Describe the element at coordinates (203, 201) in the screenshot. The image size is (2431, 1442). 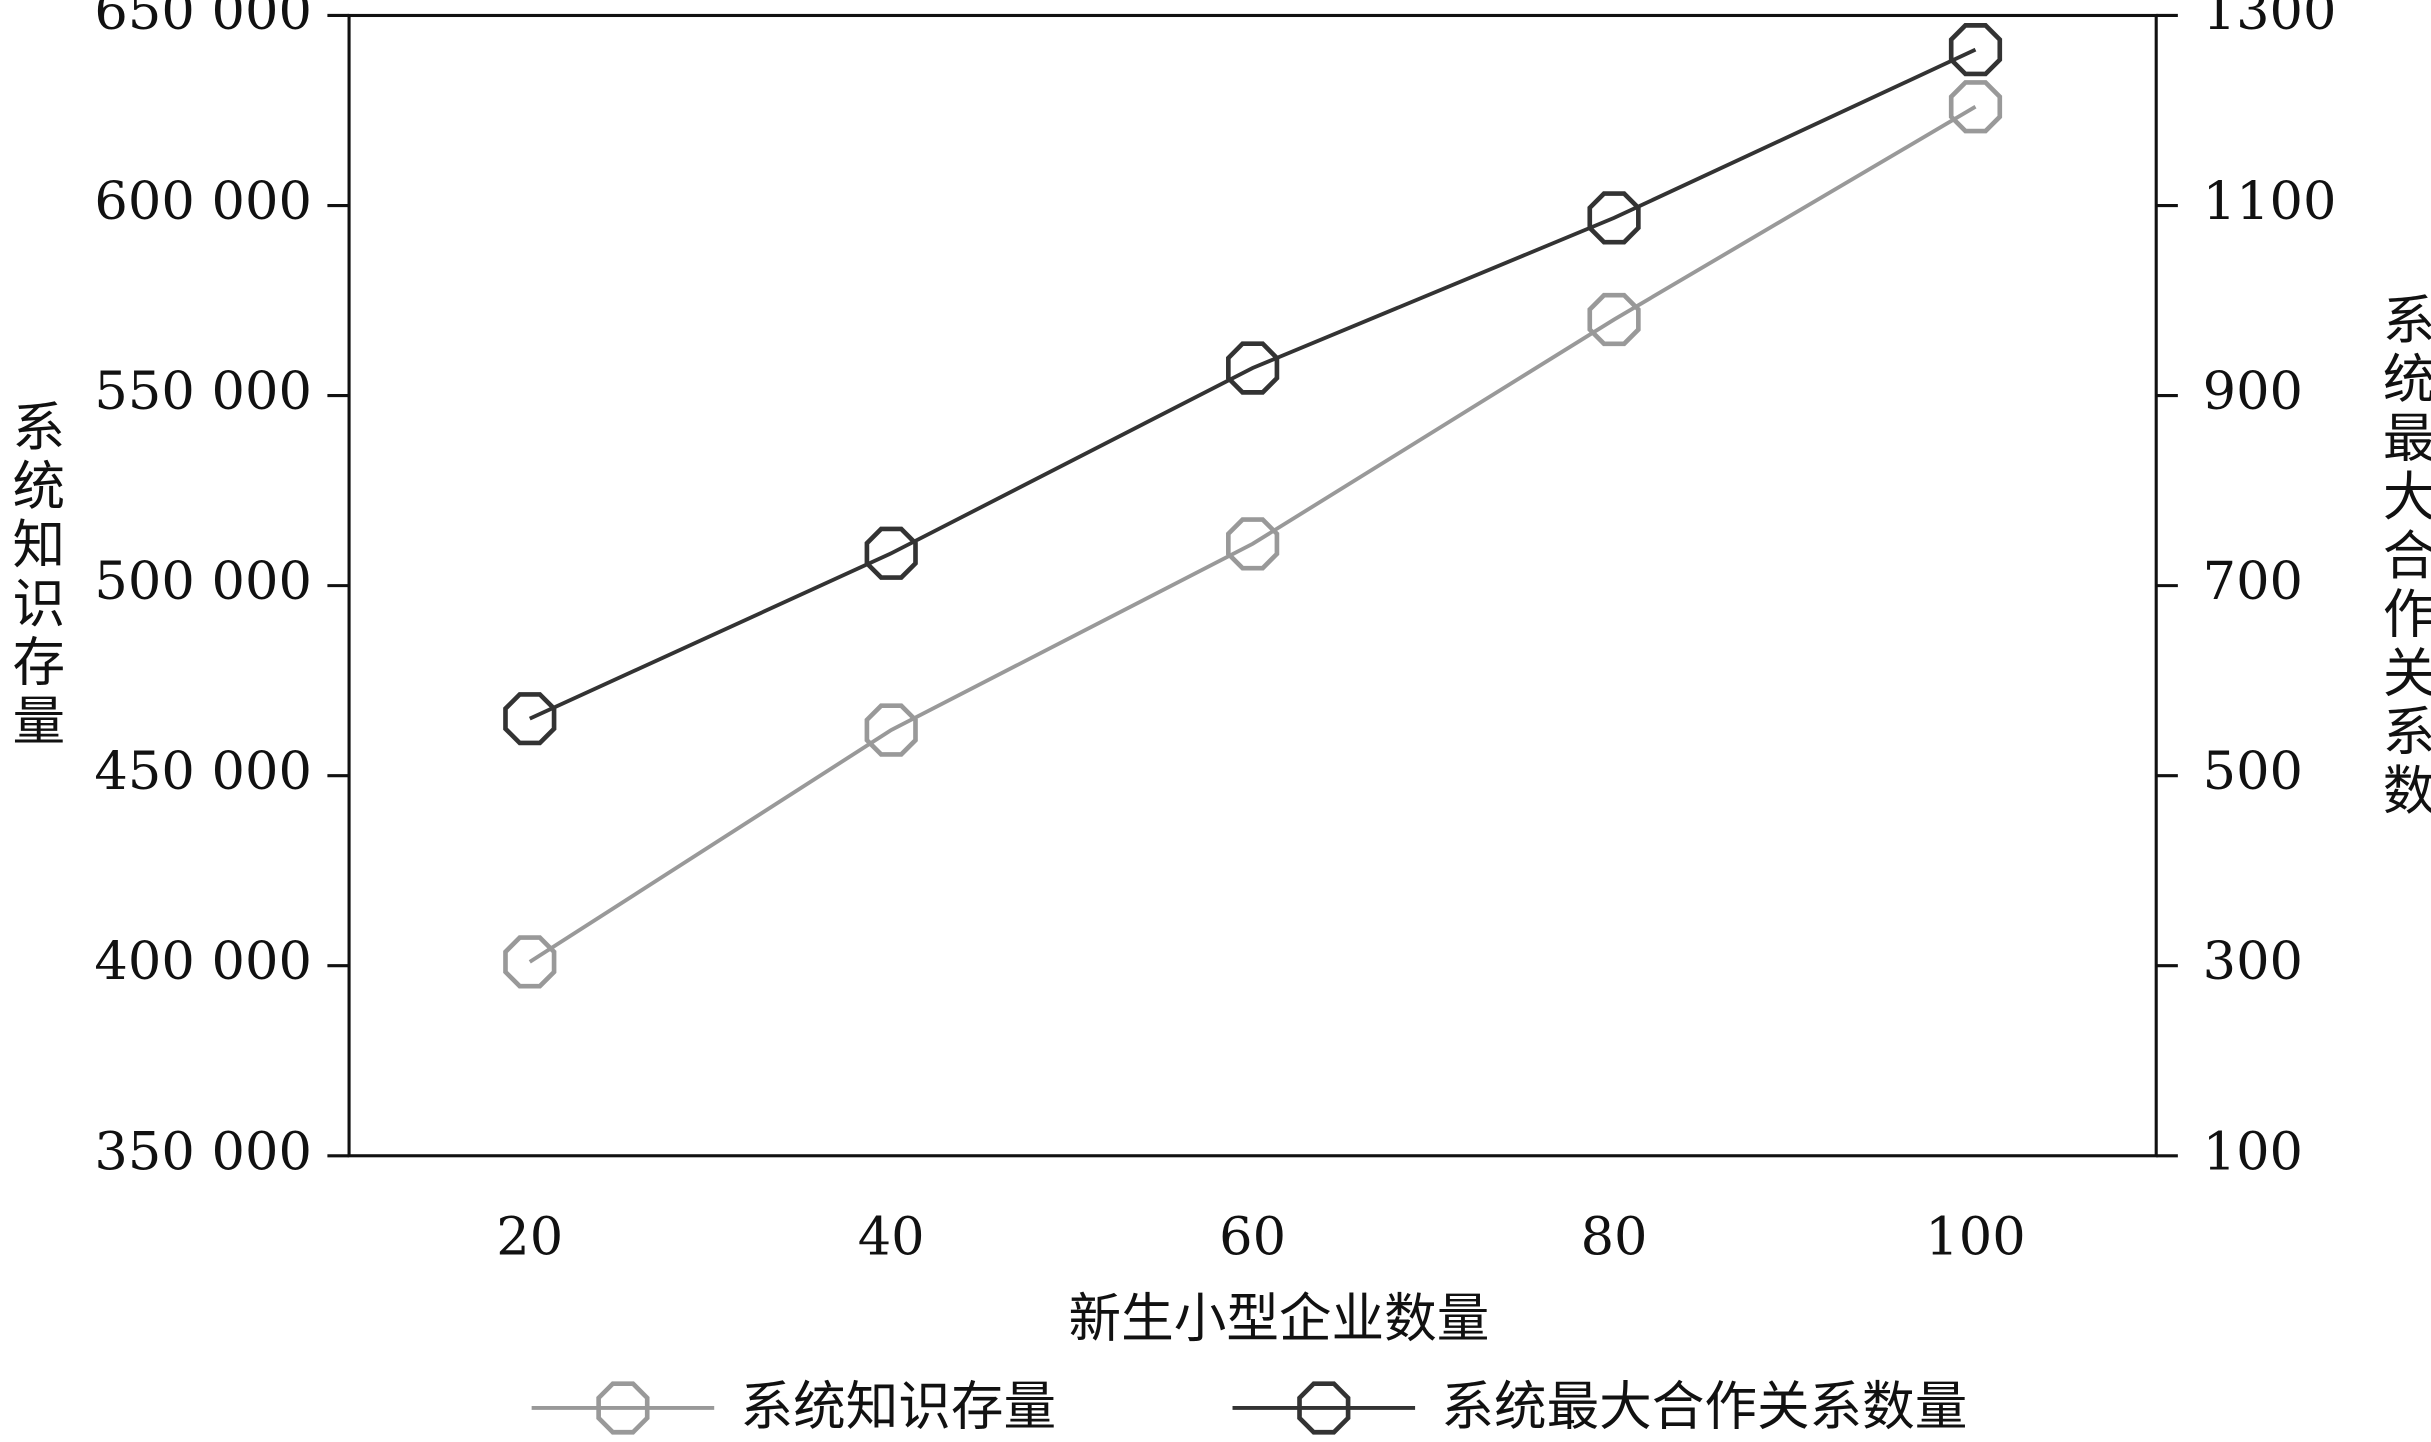
I see `y-tick-label: 600 000` at that location.